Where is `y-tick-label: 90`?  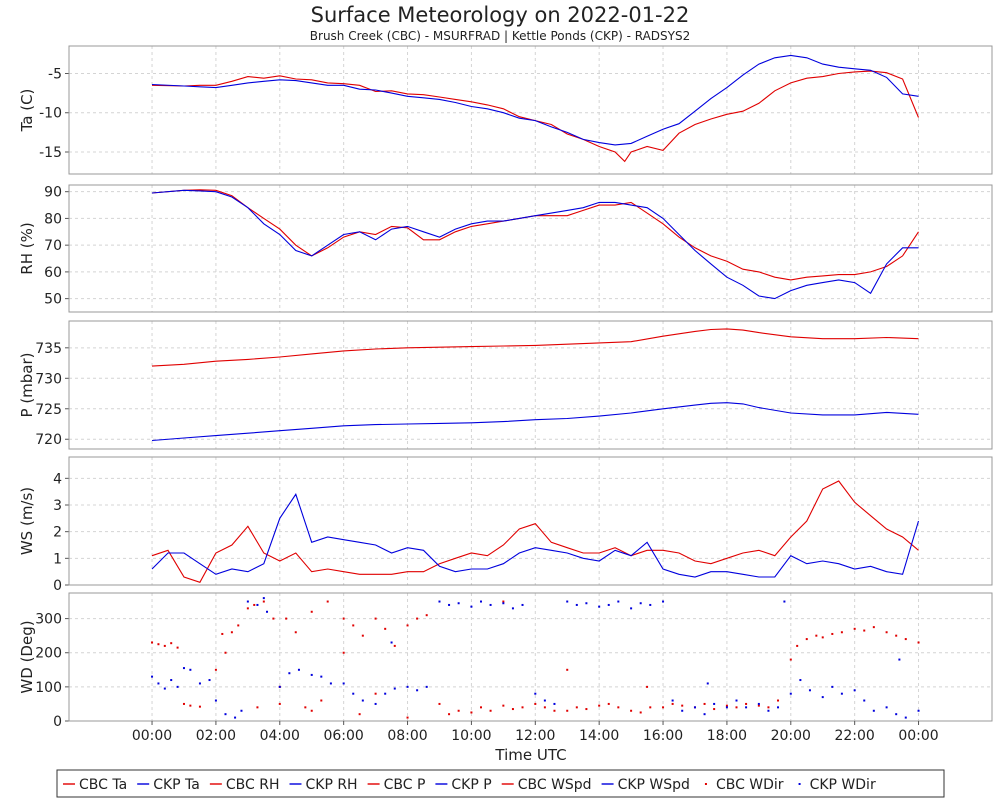
y-tick-label: 90 is located at coordinates (53, 193).